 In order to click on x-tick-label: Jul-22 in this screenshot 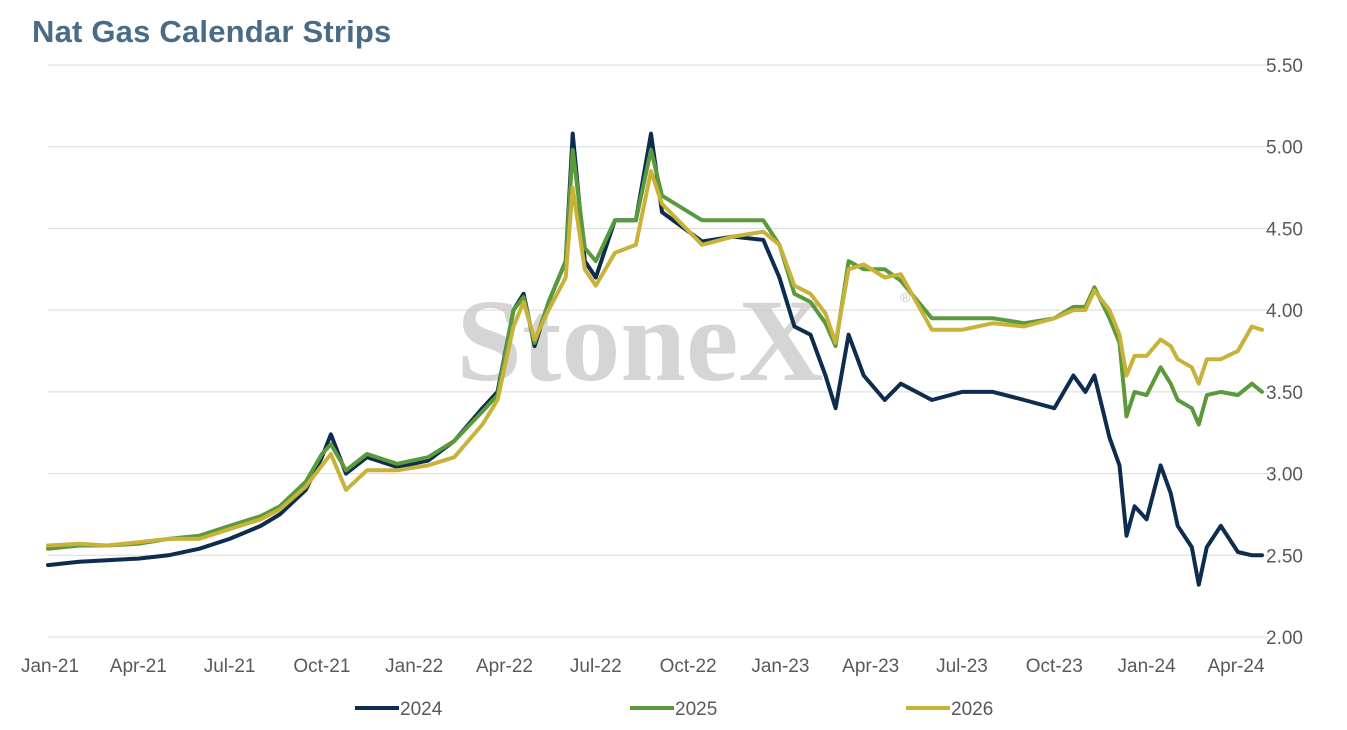, I will do `click(596, 666)`.